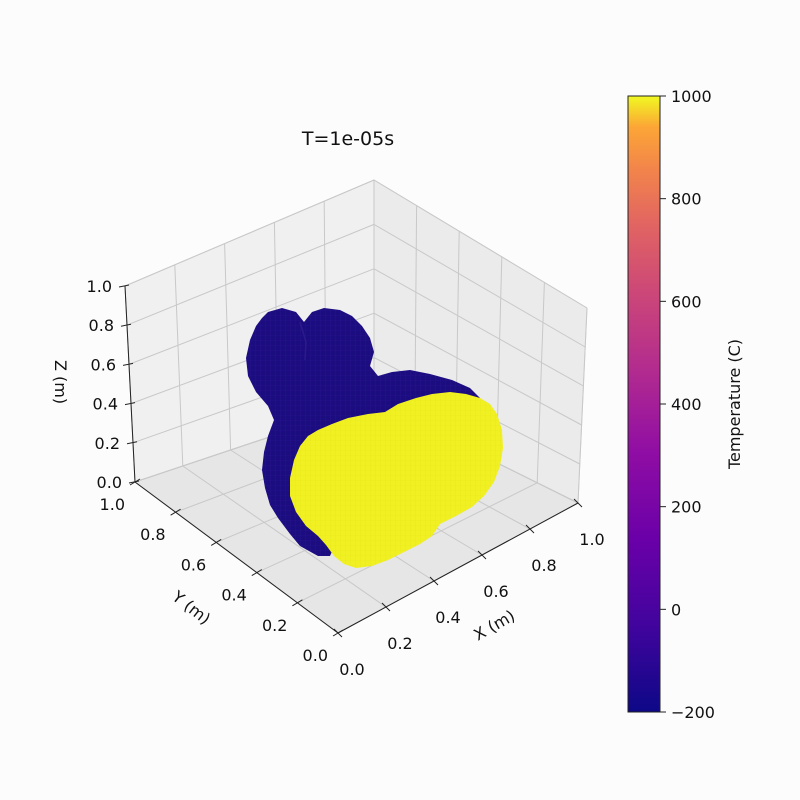  Describe the element at coordinates (396, 480) in the screenshot. I see `hot-region` at that location.